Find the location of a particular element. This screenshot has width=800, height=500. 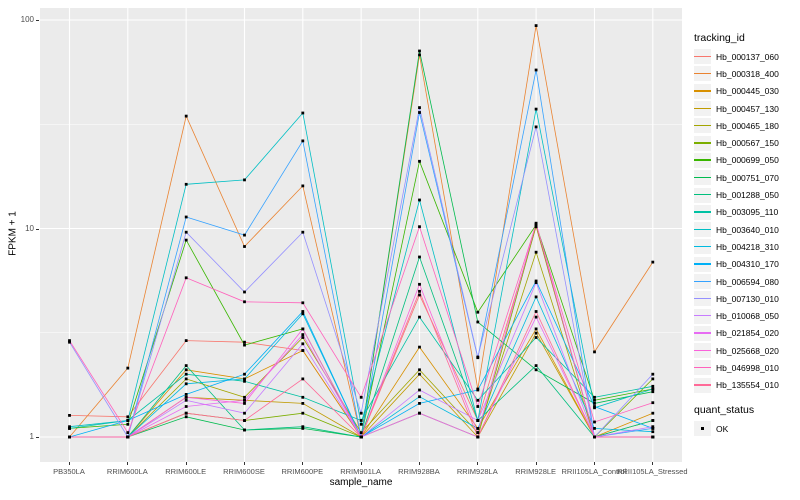

legend-item-label: Hb_000465_180 is located at coordinates (747, 125).